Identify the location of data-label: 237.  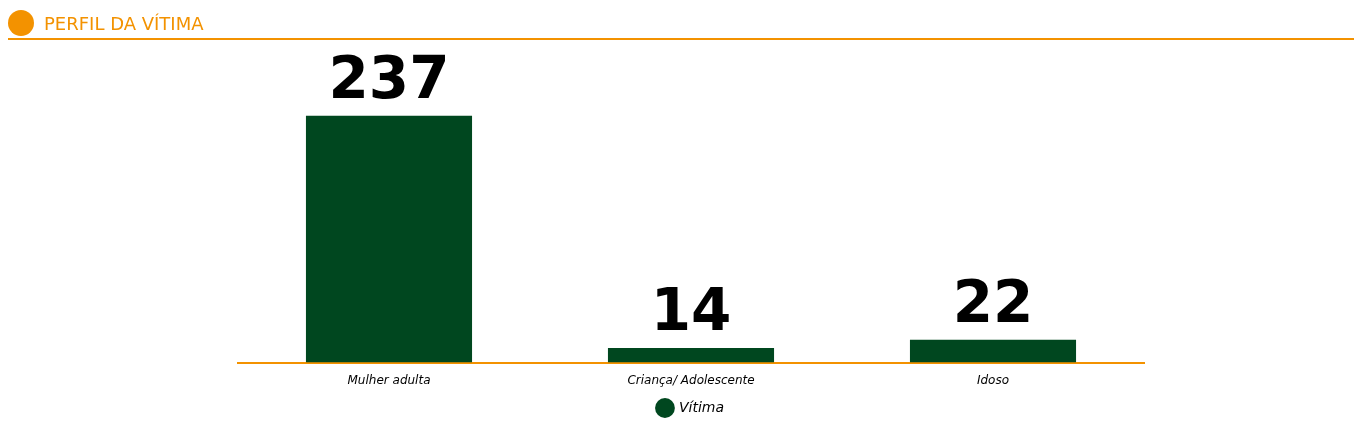
(389, 77).